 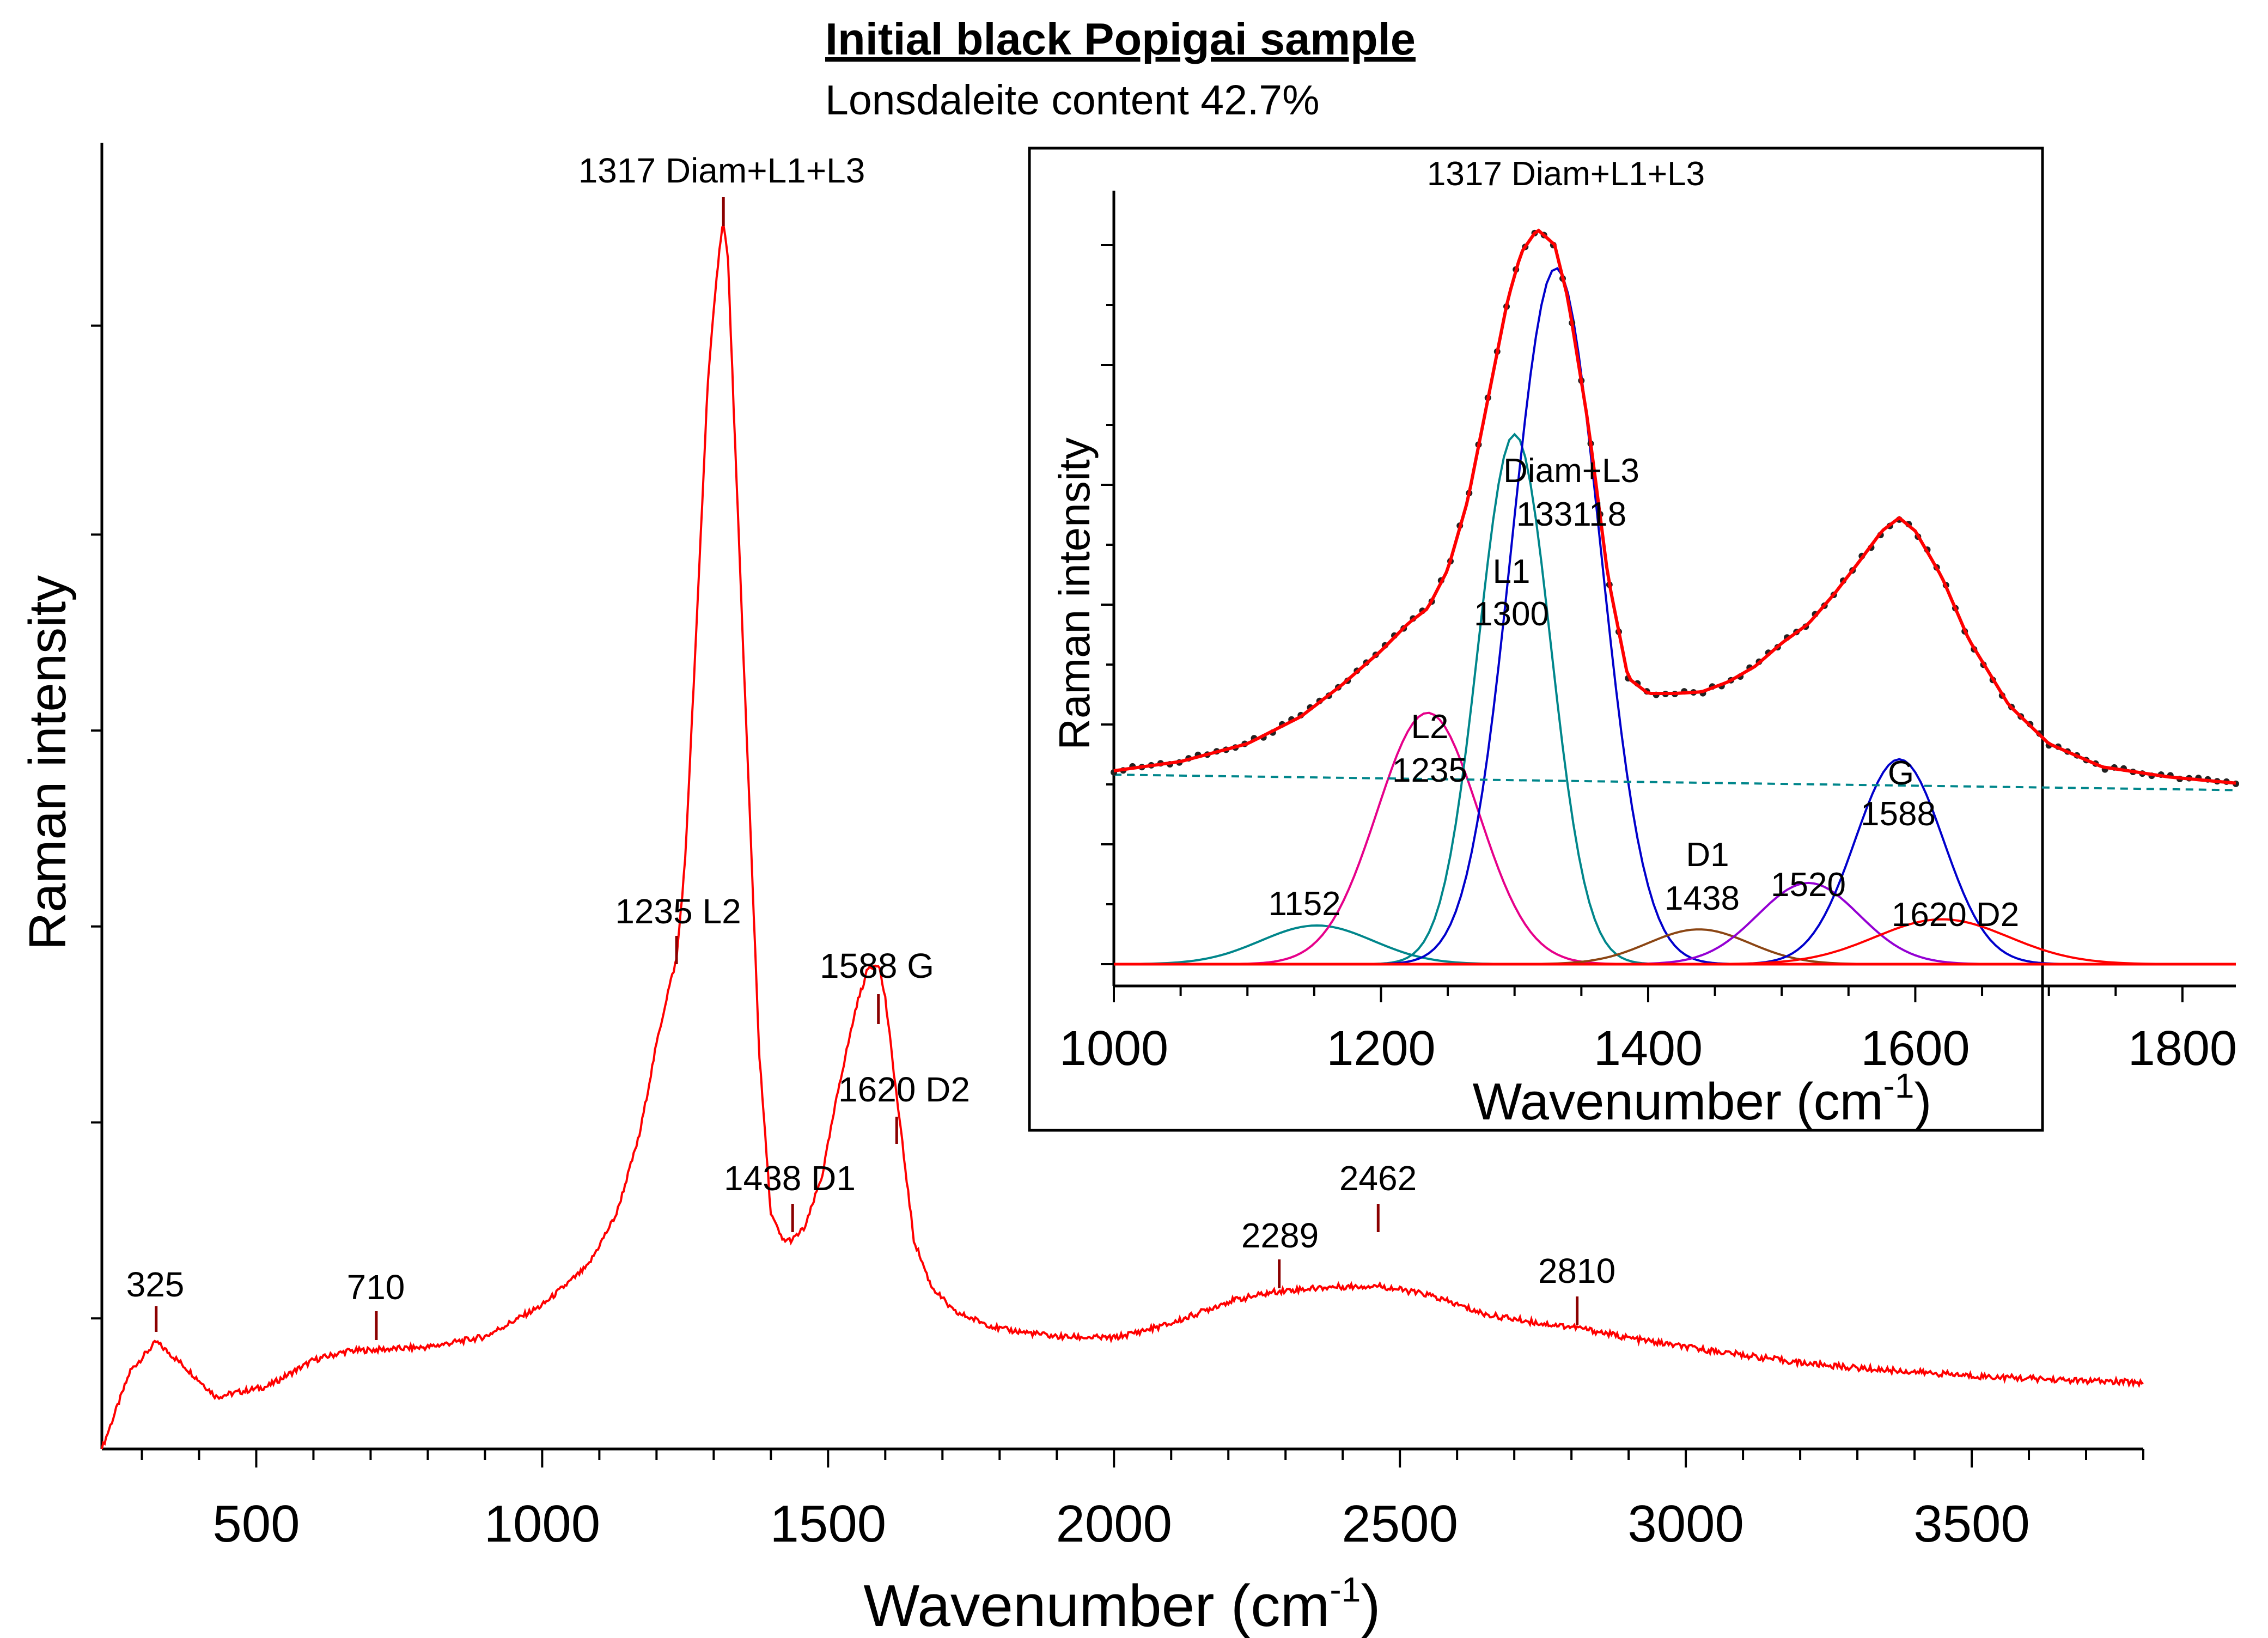 What do you see at coordinates (877, 965) in the screenshot?
I see `main-peak-label: 1588 G` at bounding box center [877, 965].